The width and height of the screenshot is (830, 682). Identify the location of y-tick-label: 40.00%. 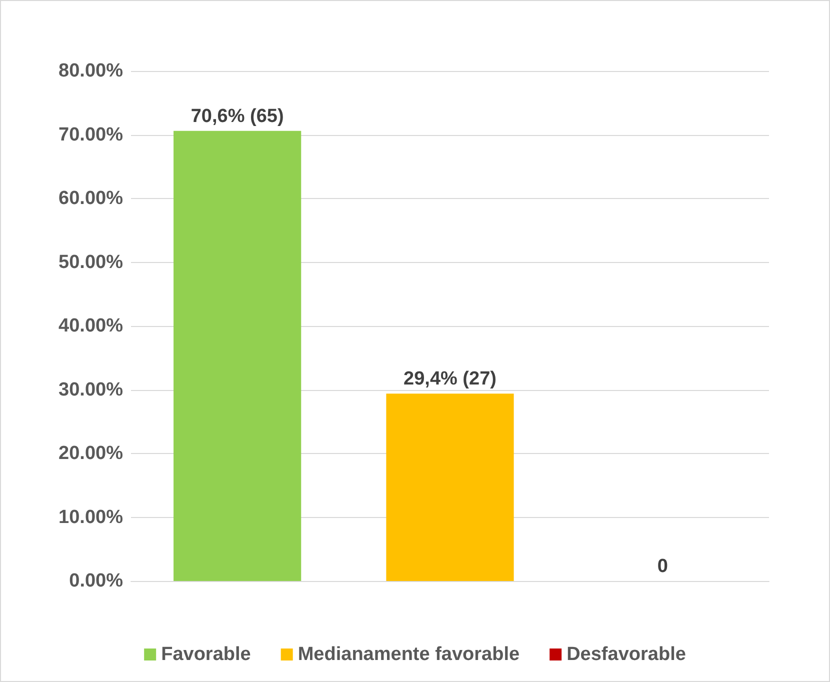
(91, 326).